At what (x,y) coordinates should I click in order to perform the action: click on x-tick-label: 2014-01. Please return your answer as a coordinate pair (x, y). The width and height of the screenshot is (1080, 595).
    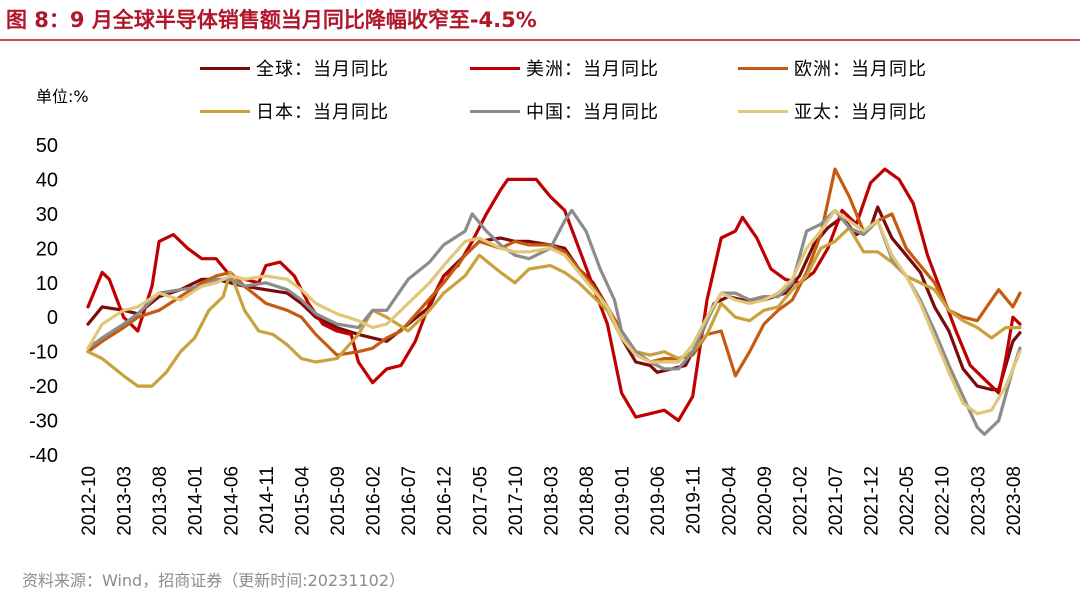
    Looking at the image, I should click on (196, 501).